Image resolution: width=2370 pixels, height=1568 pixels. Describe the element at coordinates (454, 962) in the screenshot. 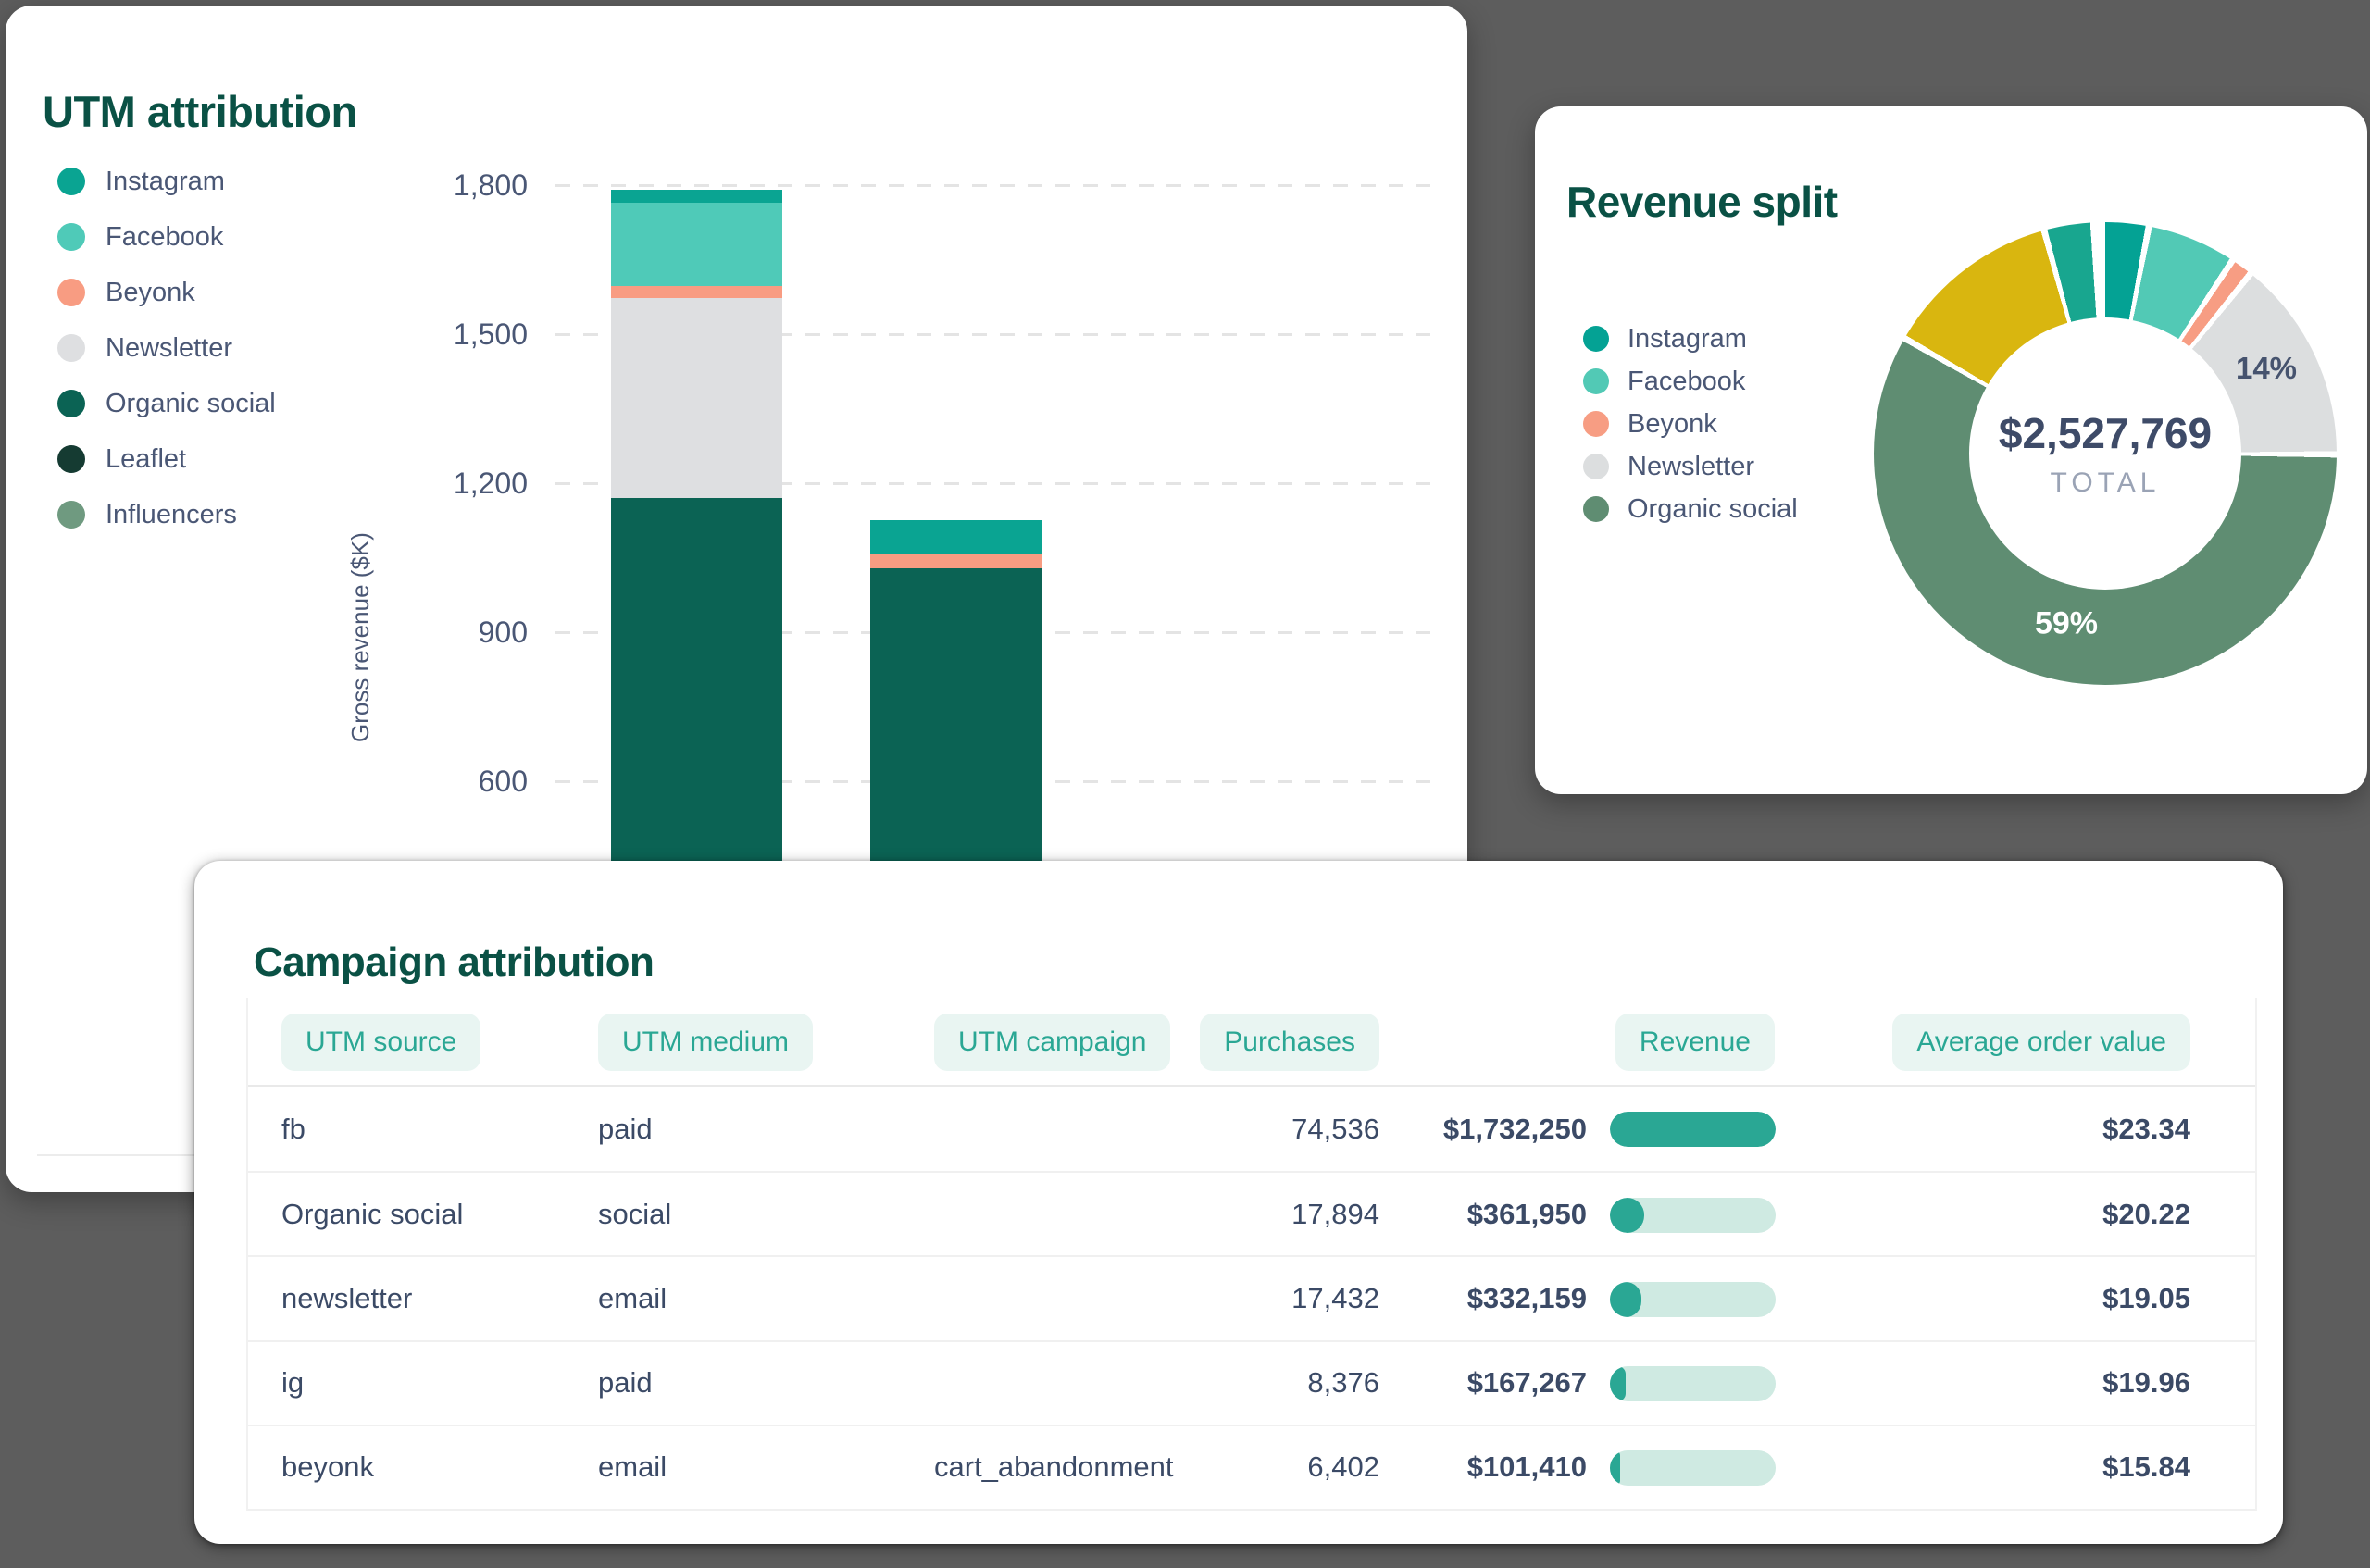

I see `campaign-attribution-title: Campaign attribution` at that location.